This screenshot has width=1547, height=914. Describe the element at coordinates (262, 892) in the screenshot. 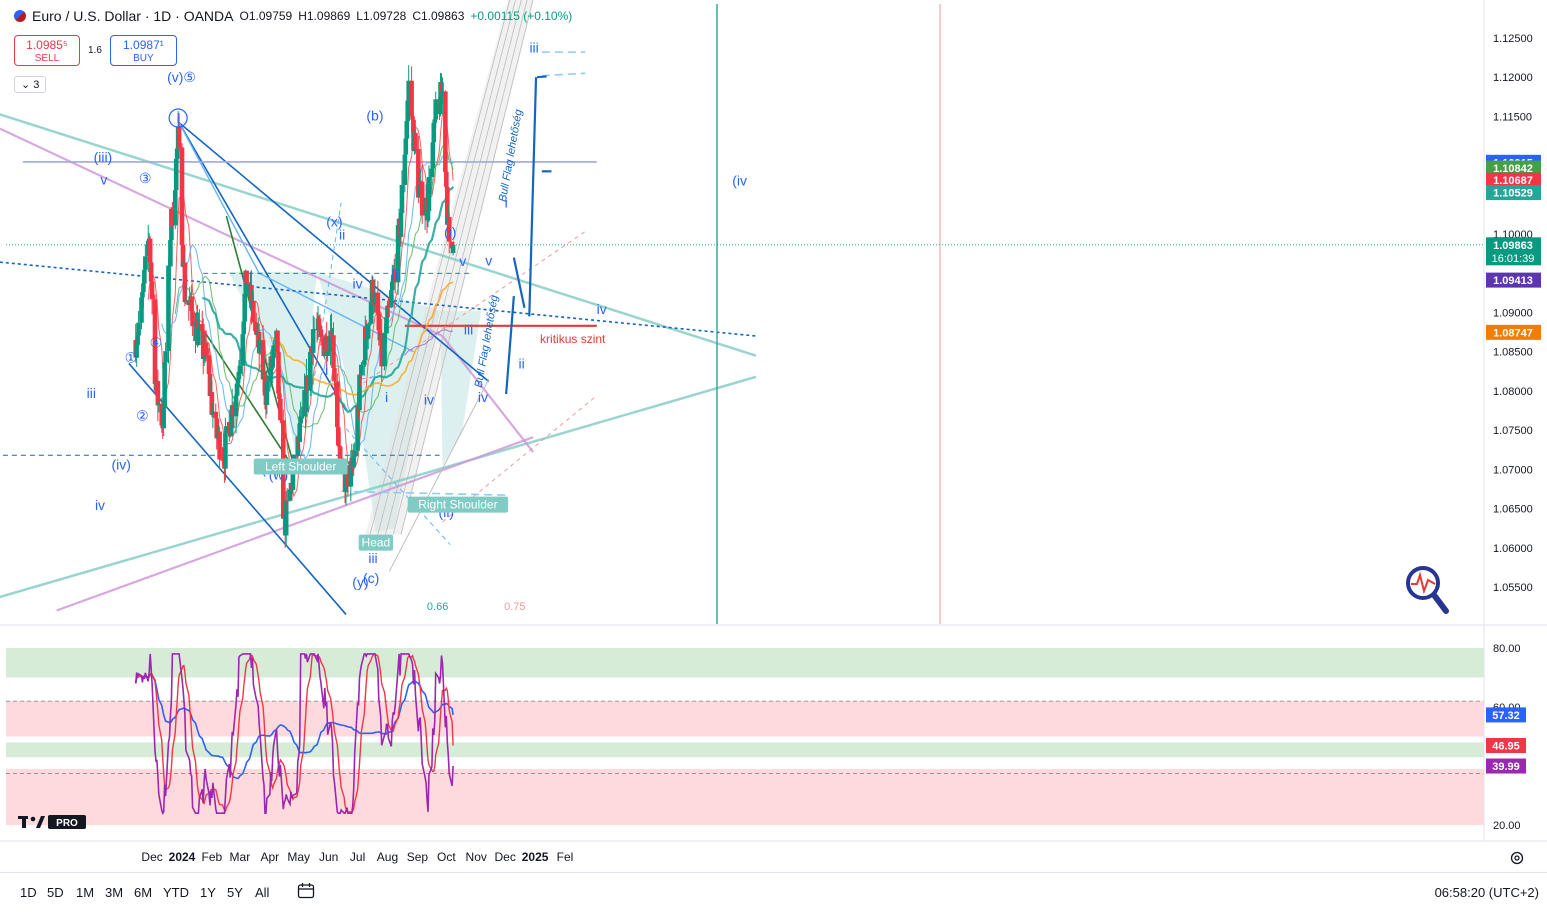

I see `range-button-all: All` at that location.